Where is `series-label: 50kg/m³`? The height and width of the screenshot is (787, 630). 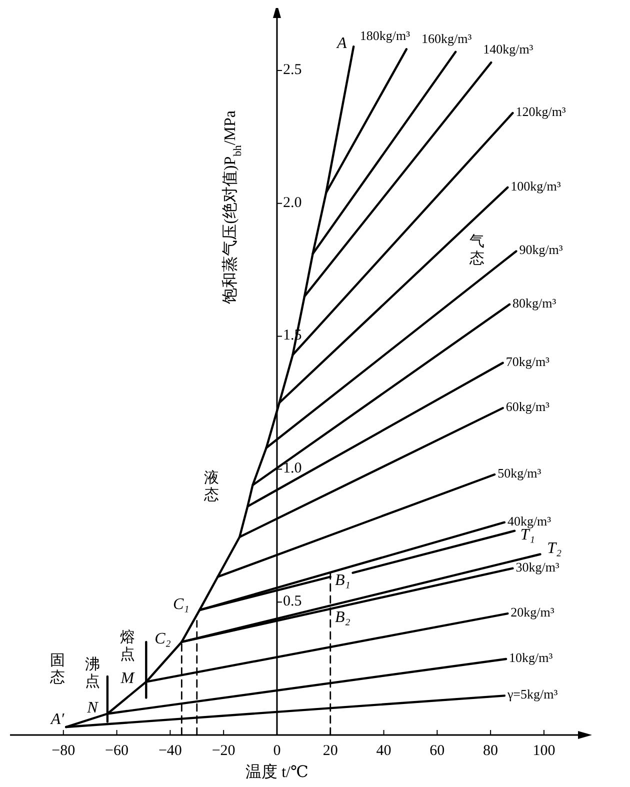
series-label: 50kg/m³ is located at coordinates (520, 472).